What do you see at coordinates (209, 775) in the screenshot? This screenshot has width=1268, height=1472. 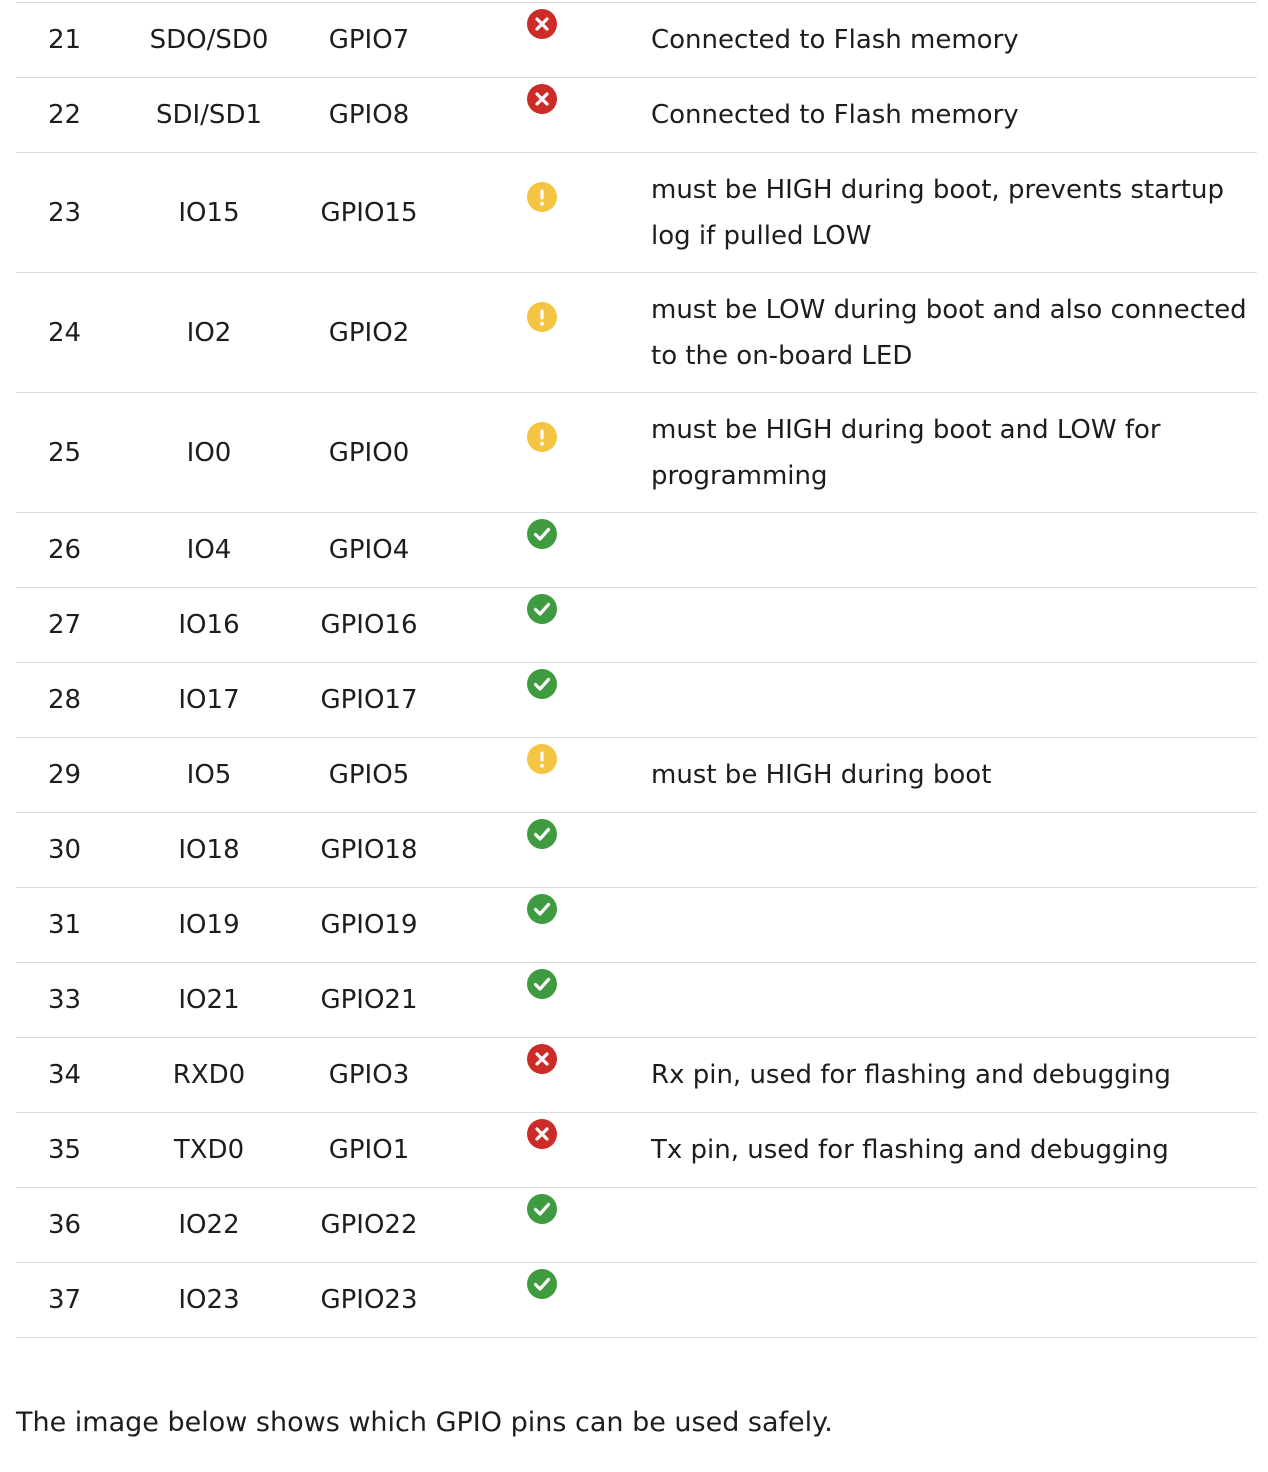 I see `pin-name: IO5` at bounding box center [209, 775].